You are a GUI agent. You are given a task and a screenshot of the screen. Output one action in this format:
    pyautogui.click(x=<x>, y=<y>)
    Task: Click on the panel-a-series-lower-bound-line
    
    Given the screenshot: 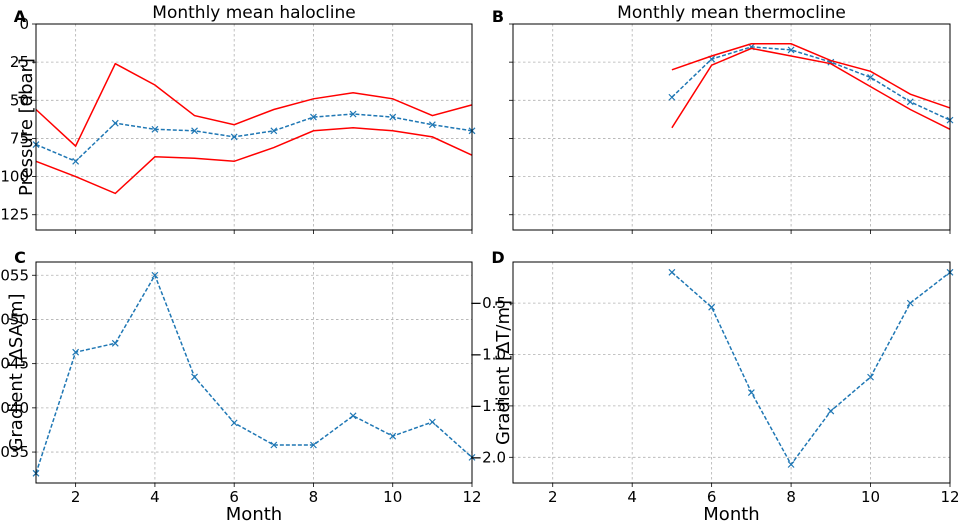 What is the action you would take?
    pyautogui.click(x=254, y=161)
    